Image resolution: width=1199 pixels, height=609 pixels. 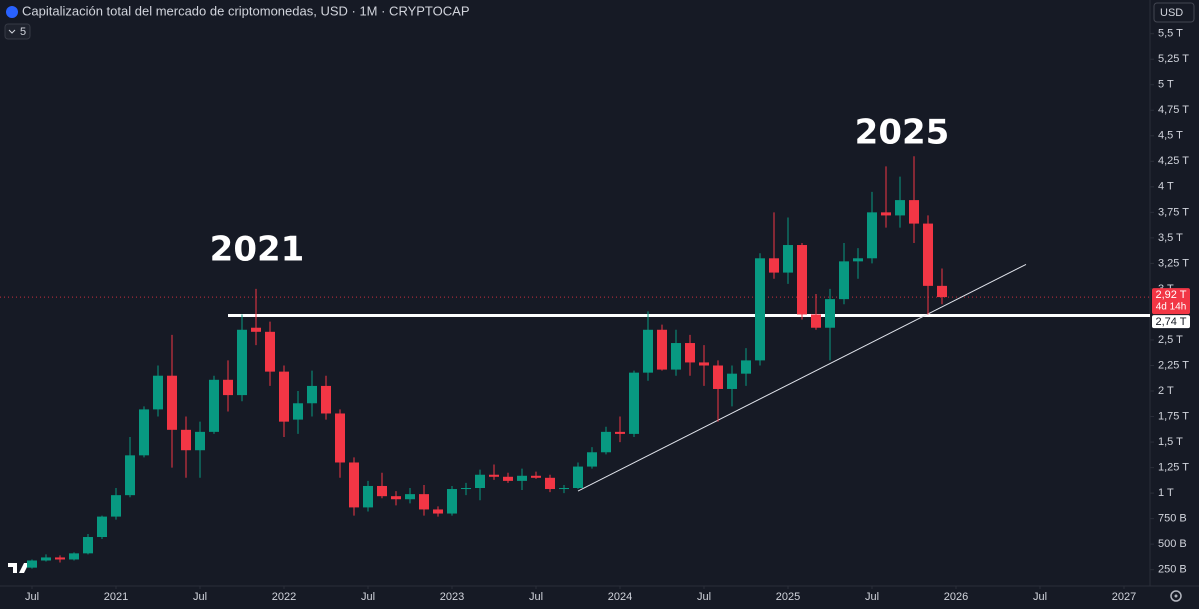 What do you see at coordinates (1173, 212) in the screenshot?
I see `y-tick-label: 3,75 T` at bounding box center [1173, 212].